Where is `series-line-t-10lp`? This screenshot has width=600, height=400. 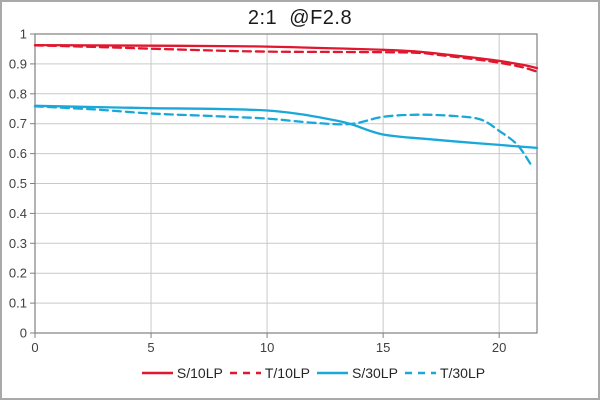 series-line-t-10lp is located at coordinates (286, 58).